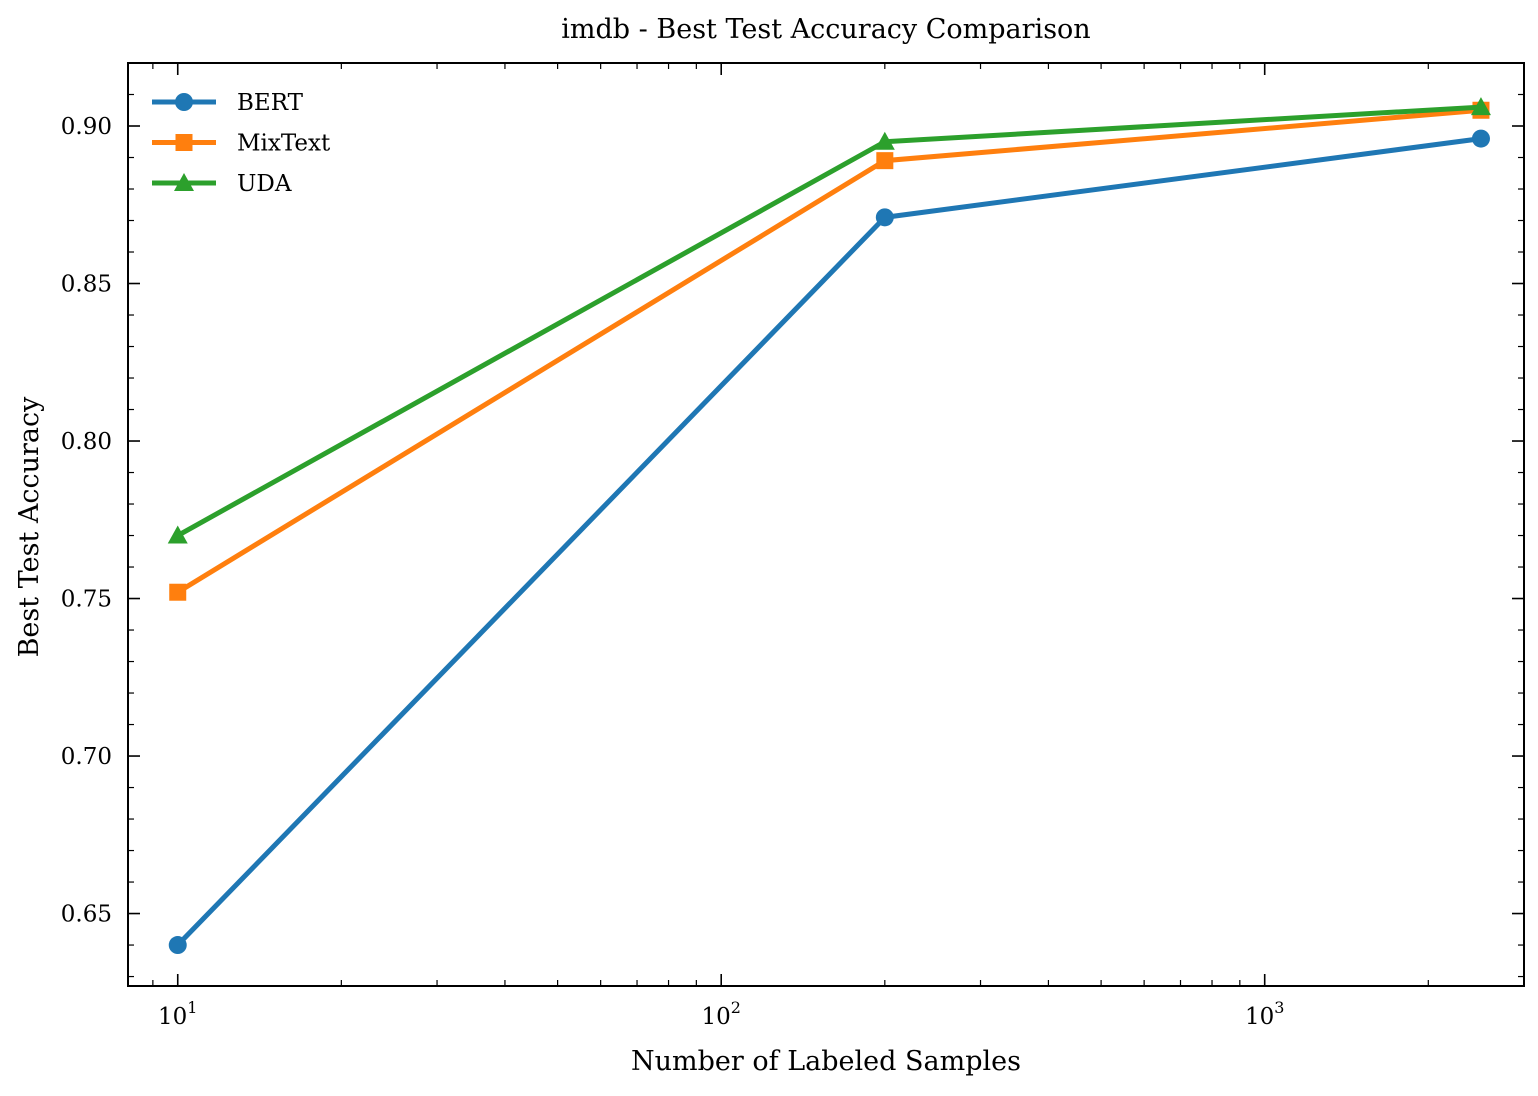 Image resolution: width=1538 pixels, height=1096 pixels. I want to click on y-tick-label: 0.70, so click(86, 757).